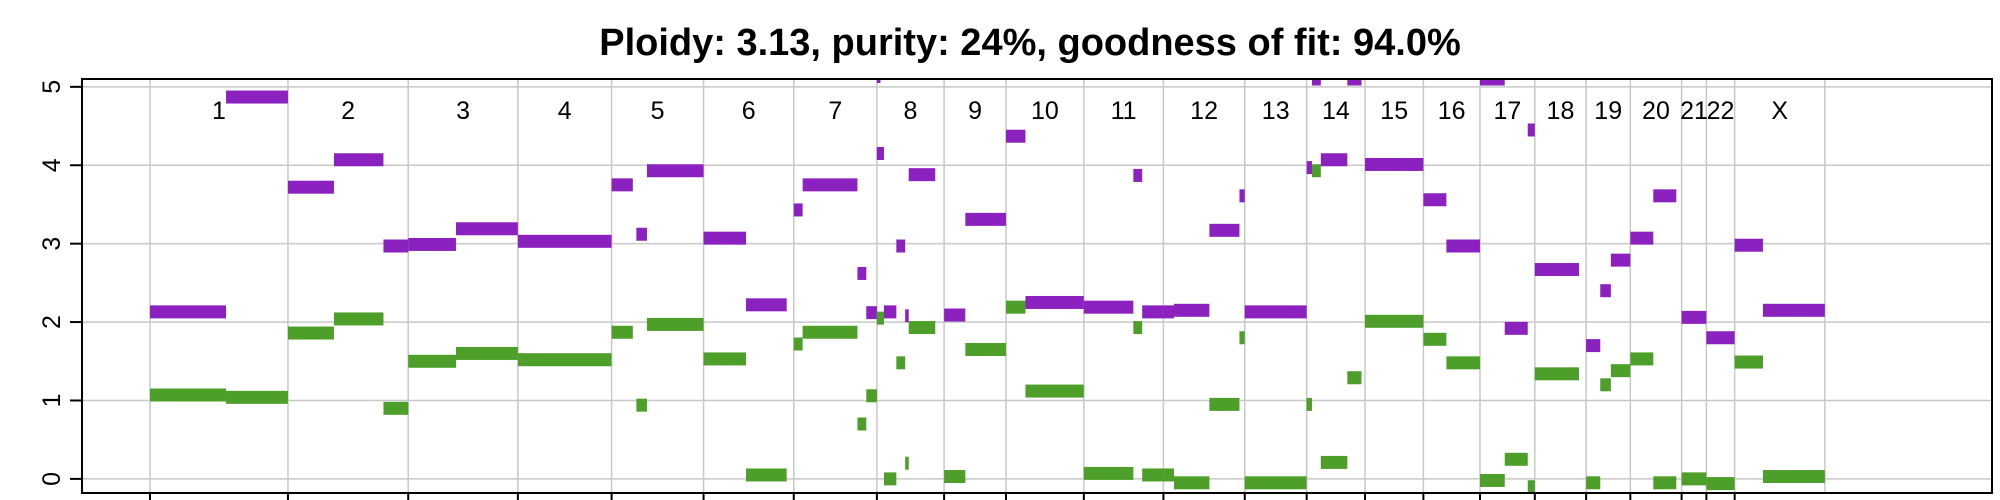 The width and height of the screenshot is (2000, 500). Describe the element at coordinates (1276, 111) in the screenshot. I see `chromosome-label: 13` at that location.